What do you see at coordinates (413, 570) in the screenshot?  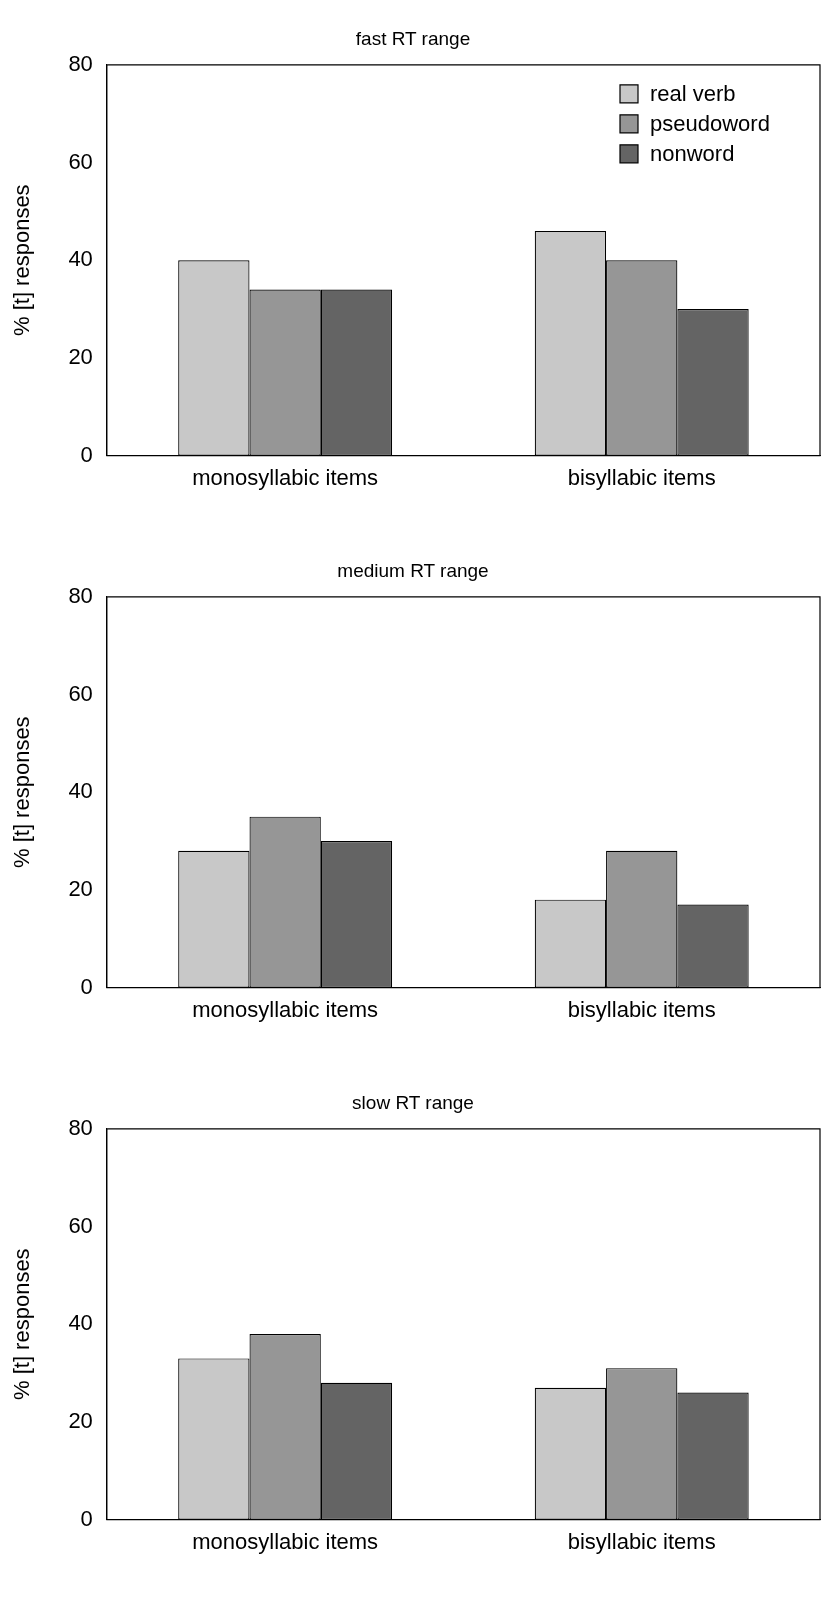 I see `chart-title: medium RT range` at bounding box center [413, 570].